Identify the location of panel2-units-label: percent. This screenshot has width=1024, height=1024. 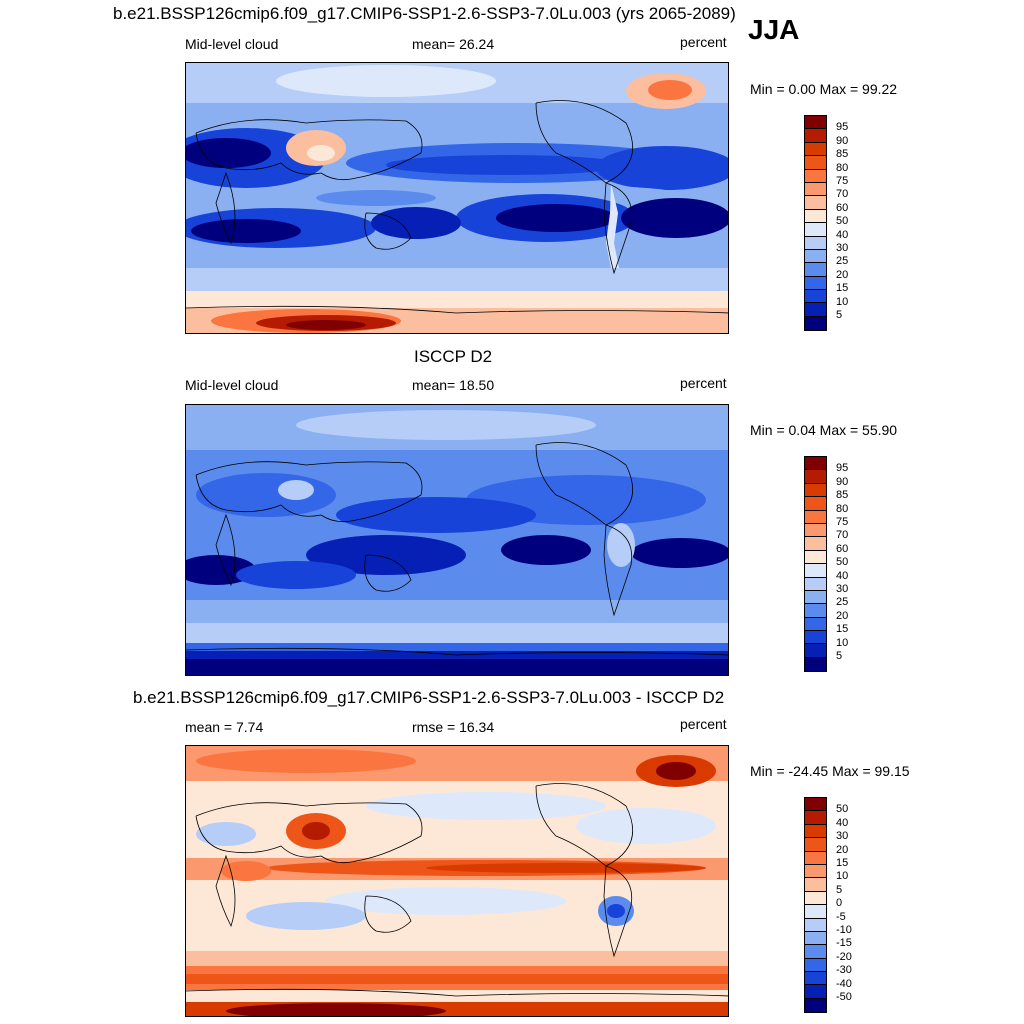
(703, 383).